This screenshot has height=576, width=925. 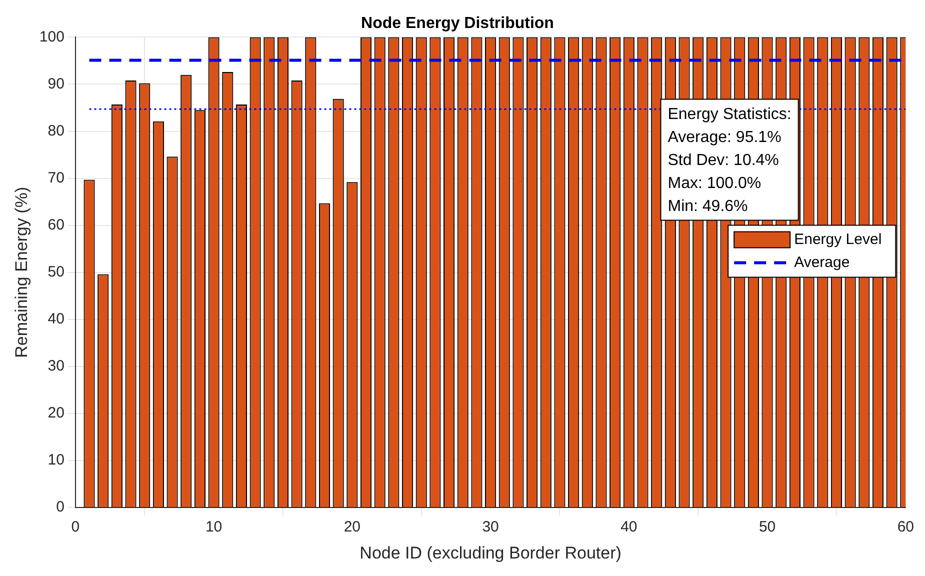 I want to click on annotation: Min: 49.6%, so click(x=708, y=207).